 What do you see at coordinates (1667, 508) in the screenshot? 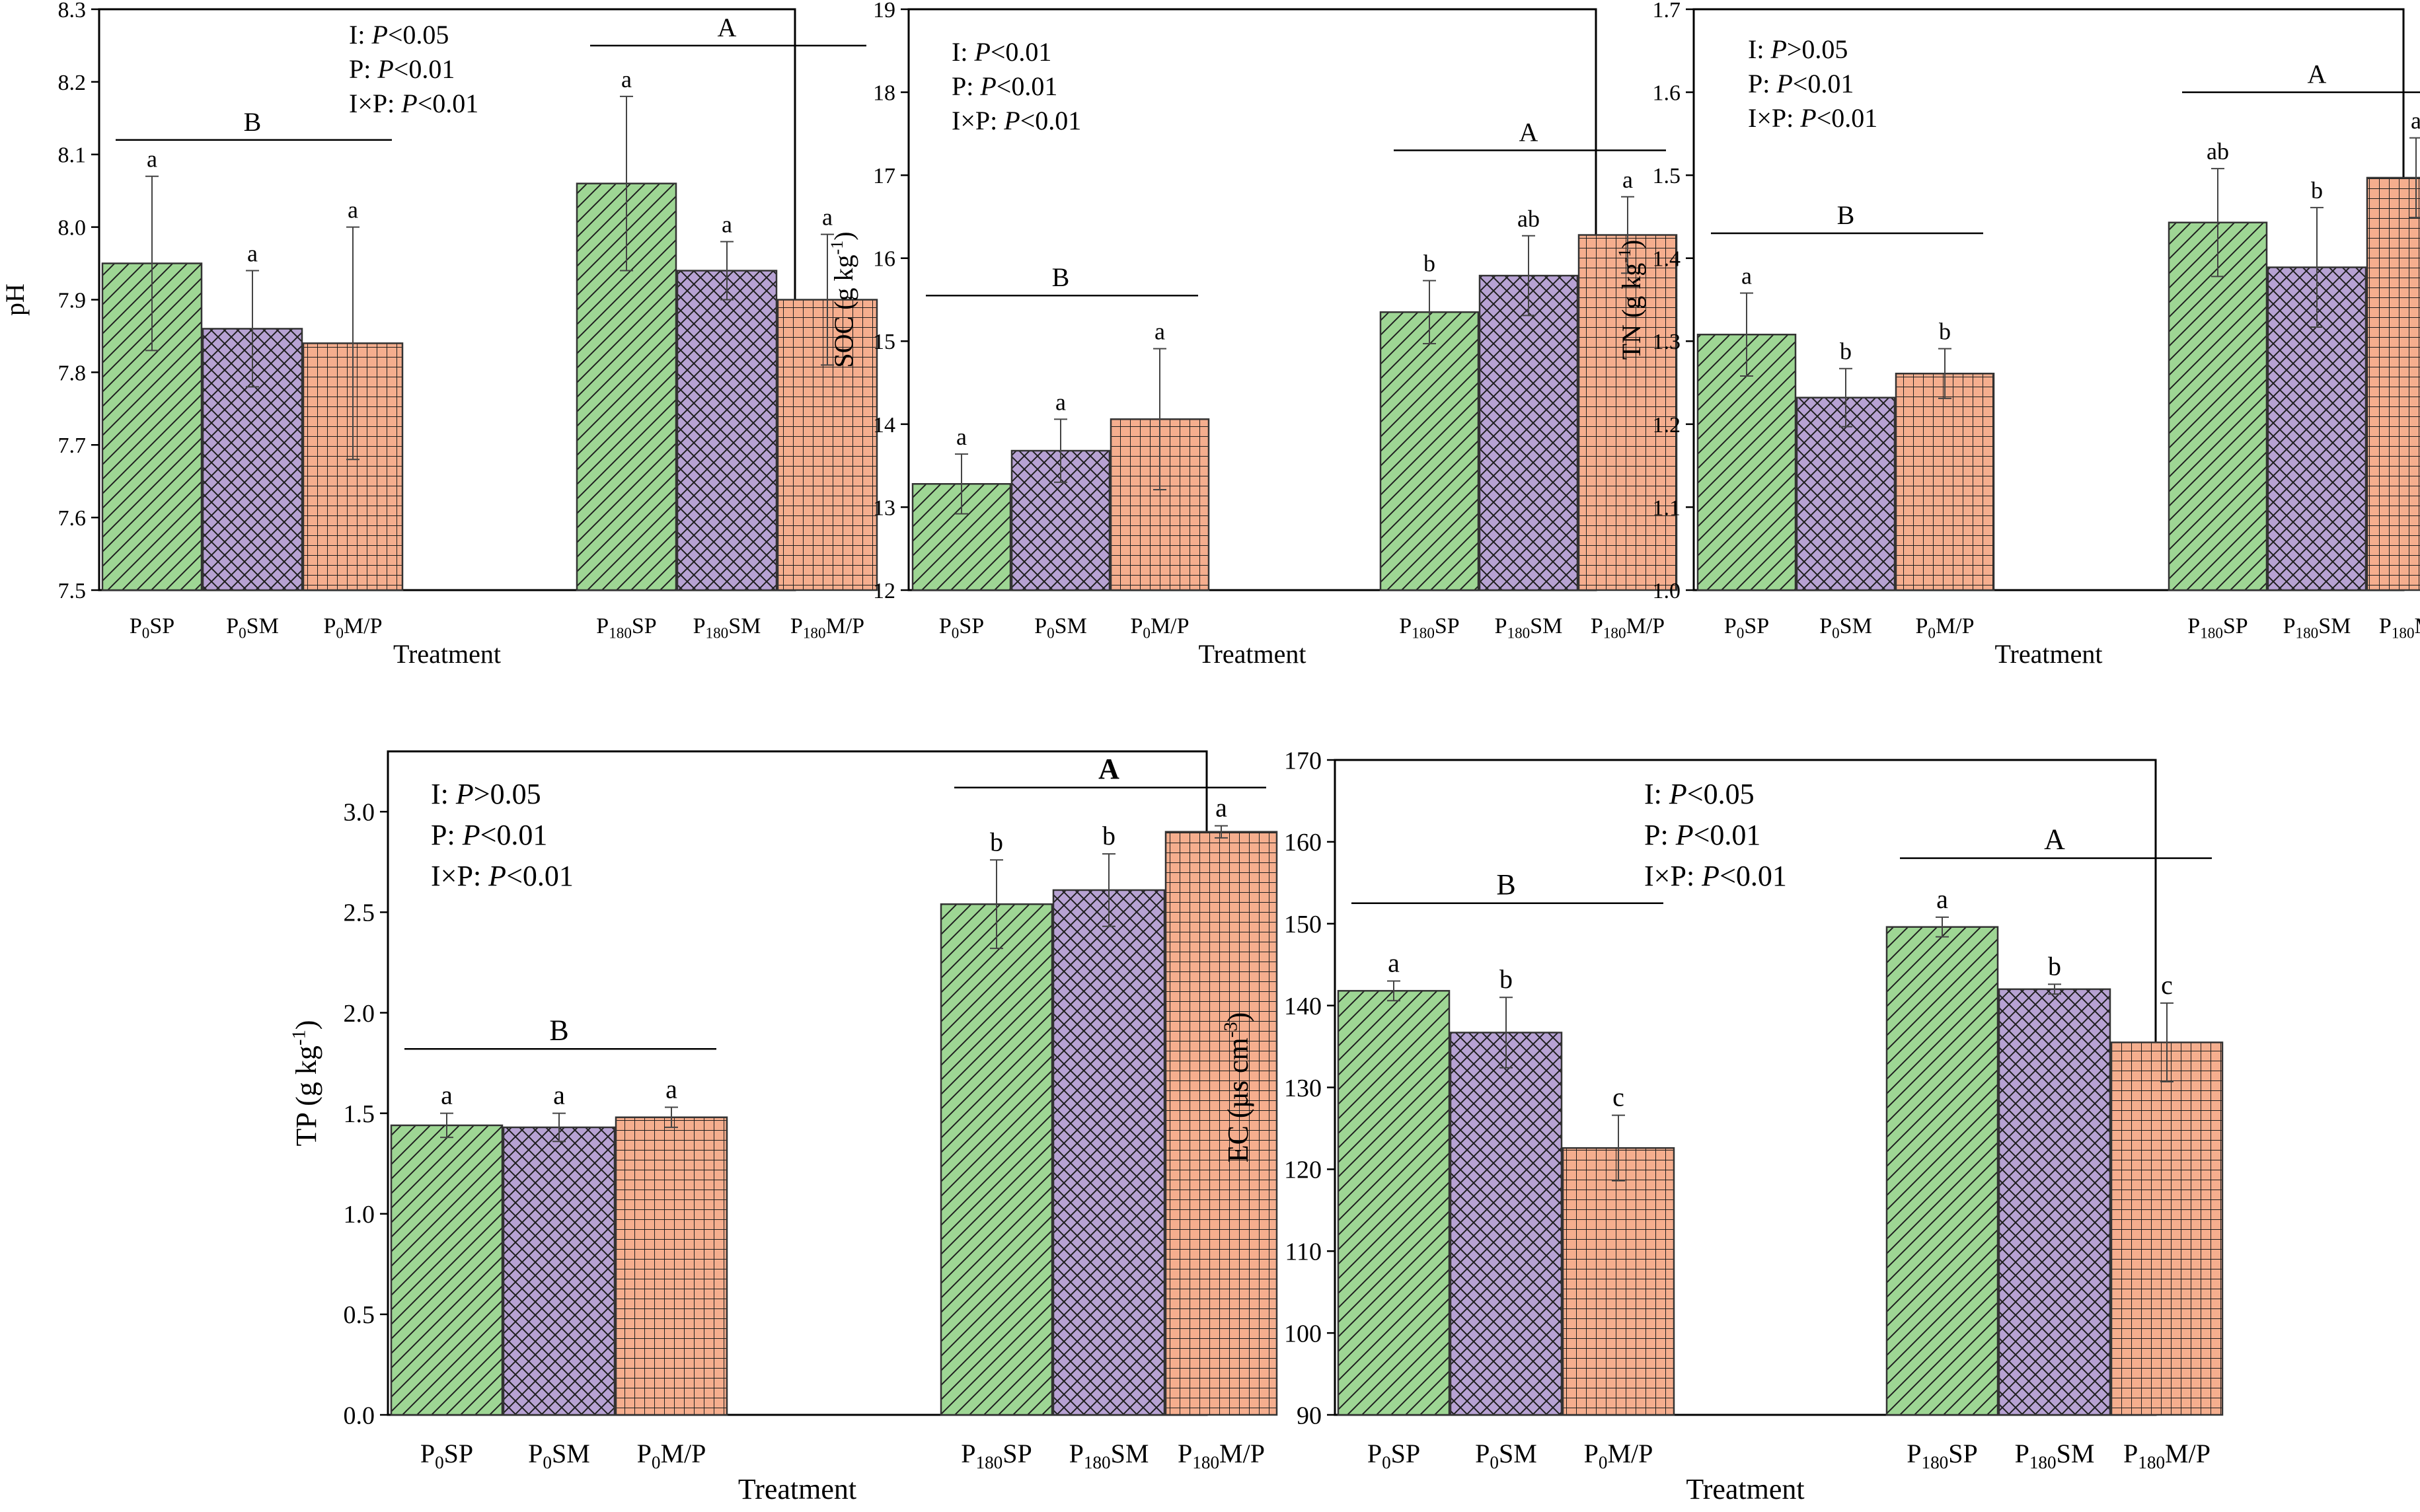
I see `y-tick-label: 1.1` at bounding box center [1667, 508].